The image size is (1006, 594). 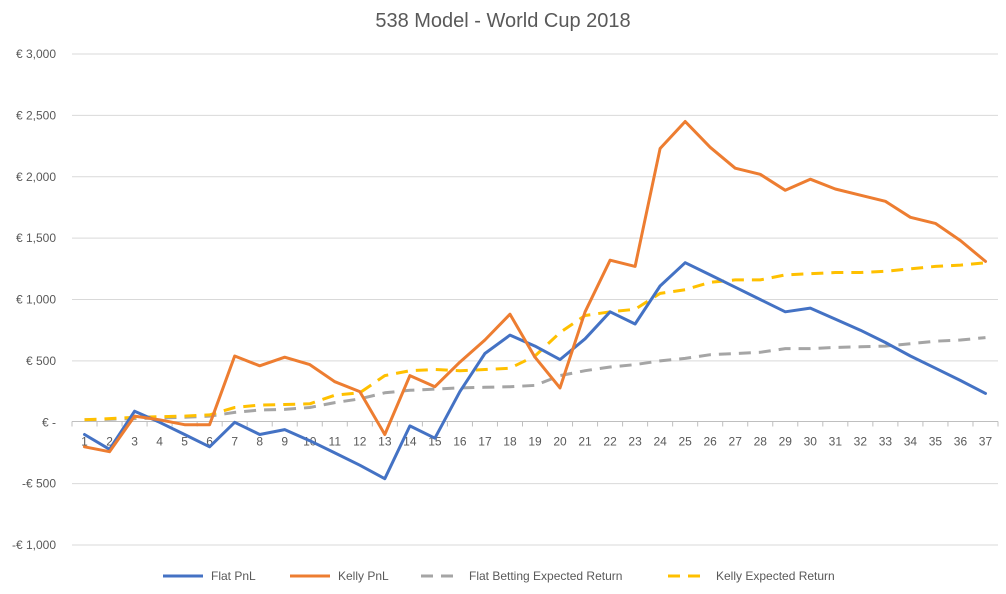 I want to click on x-tick-label: 30, so click(x=811, y=442).